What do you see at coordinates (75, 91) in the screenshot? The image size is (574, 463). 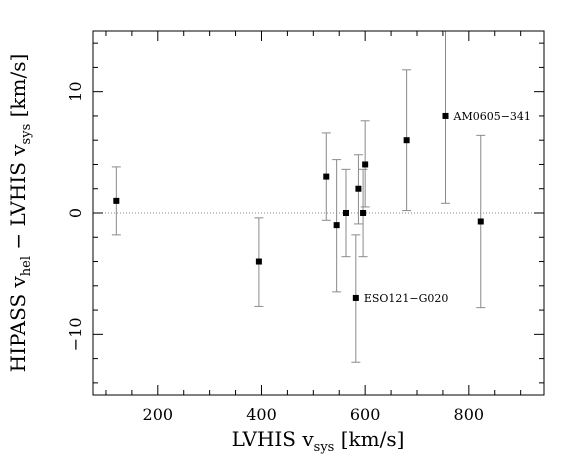 I see `y-tick-label: 10` at bounding box center [75, 91].